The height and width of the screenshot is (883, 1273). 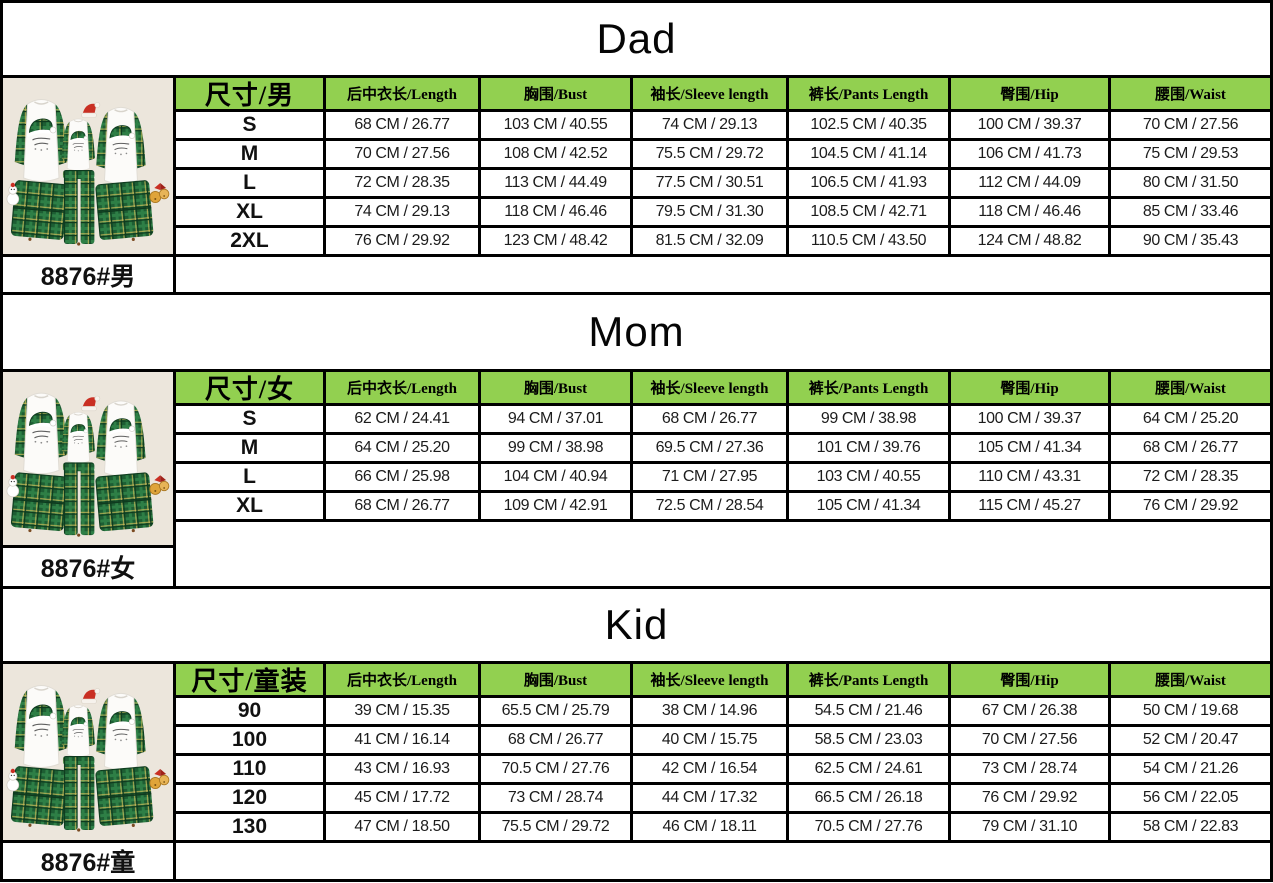 What do you see at coordinates (400, 475) in the screenshot?
I see `measurement-value: 66 CM / 25.98` at bounding box center [400, 475].